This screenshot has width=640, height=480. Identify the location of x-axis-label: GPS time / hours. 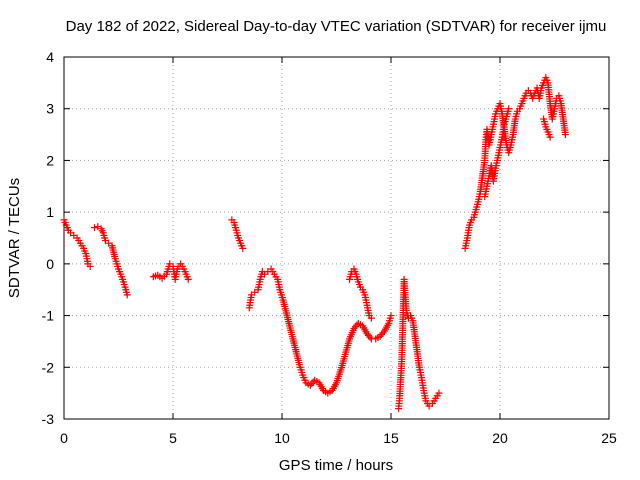
(336, 465).